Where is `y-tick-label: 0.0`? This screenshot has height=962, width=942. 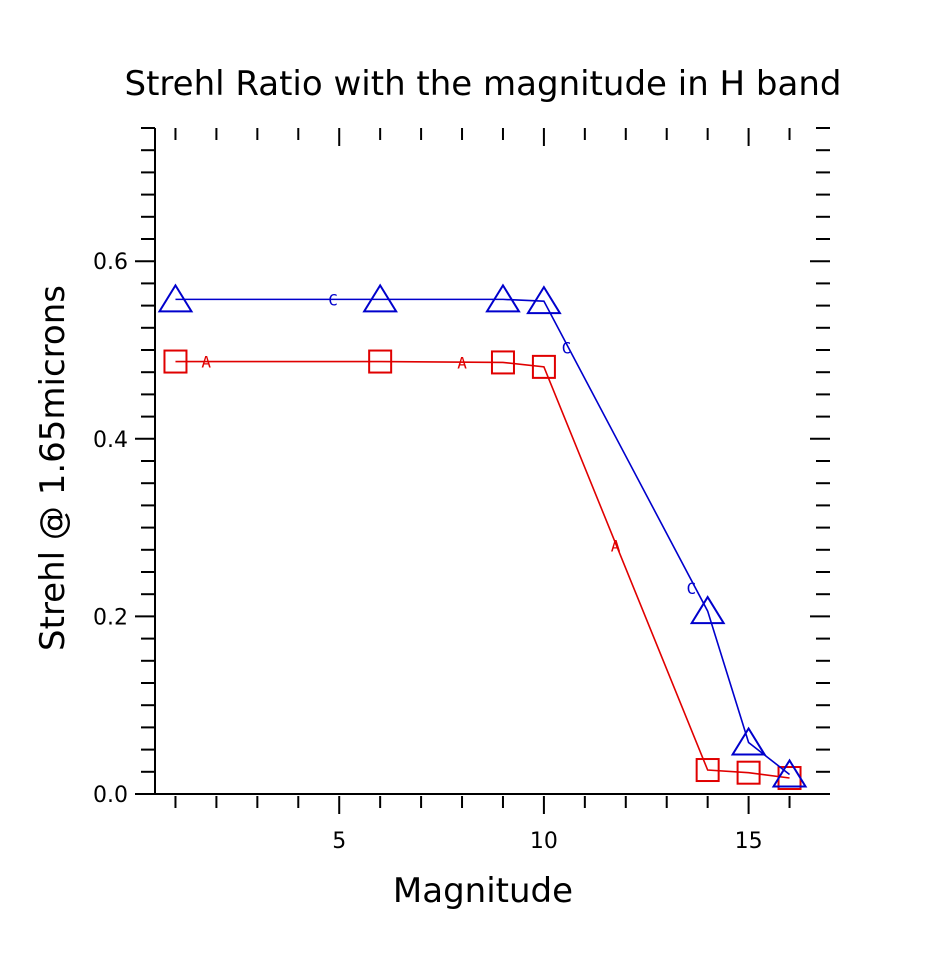
y-tick-label: 0.0 is located at coordinates (110, 795).